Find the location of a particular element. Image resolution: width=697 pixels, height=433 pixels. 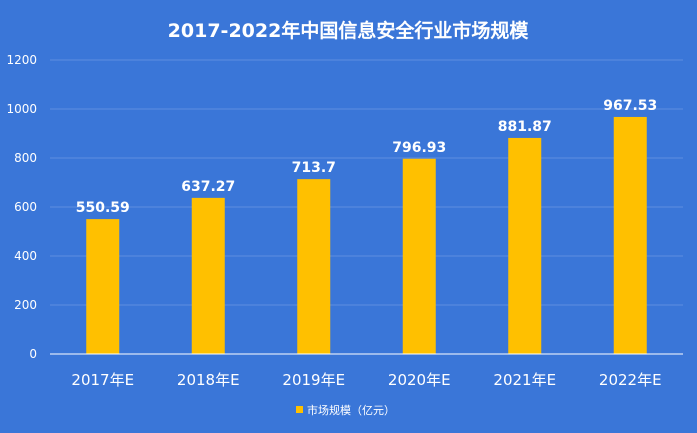

x-tick-label: 2019年E is located at coordinates (313, 380).